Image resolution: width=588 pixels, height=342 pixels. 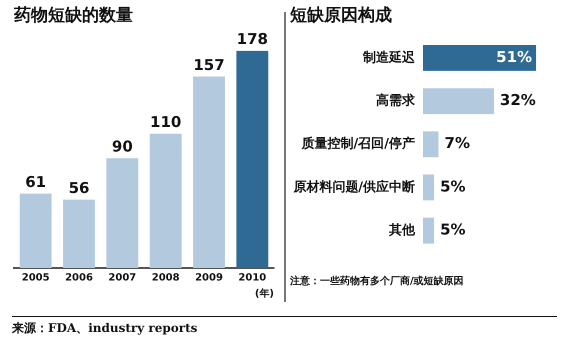 What do you see at coordinates (122, 278) in the screenshot?
I see `x-tick-label: 2007` at bounding box center [122, 278].